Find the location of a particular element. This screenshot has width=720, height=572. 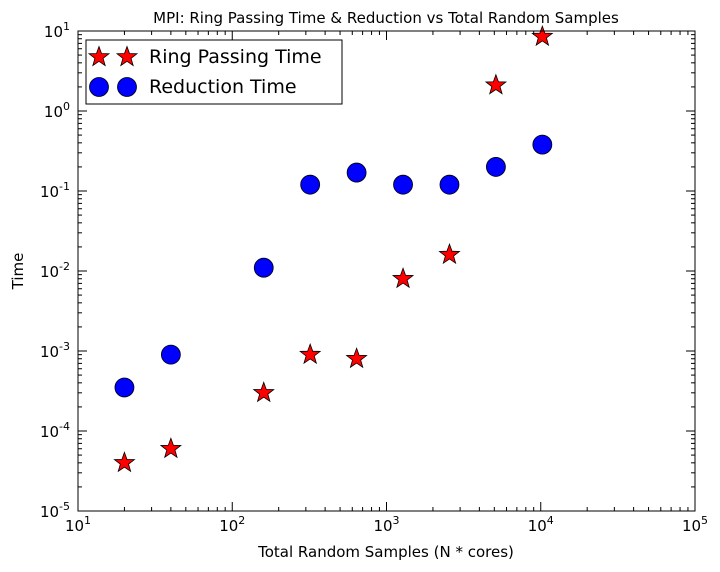

legend: Ring Passing Time Reduction Time is located at coordinates (214, 72).